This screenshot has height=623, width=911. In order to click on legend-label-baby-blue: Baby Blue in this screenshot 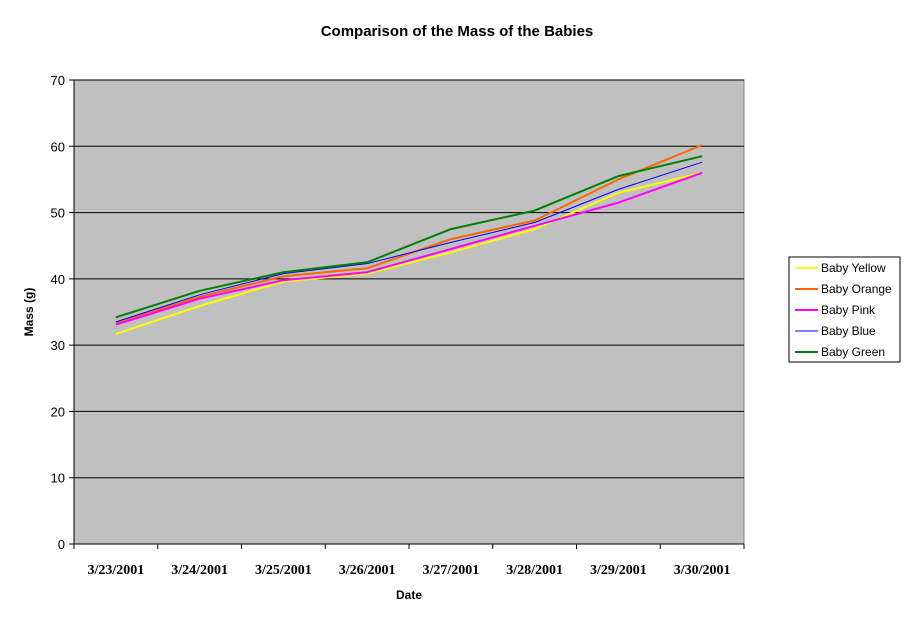, I will do `click(848, 331)`.